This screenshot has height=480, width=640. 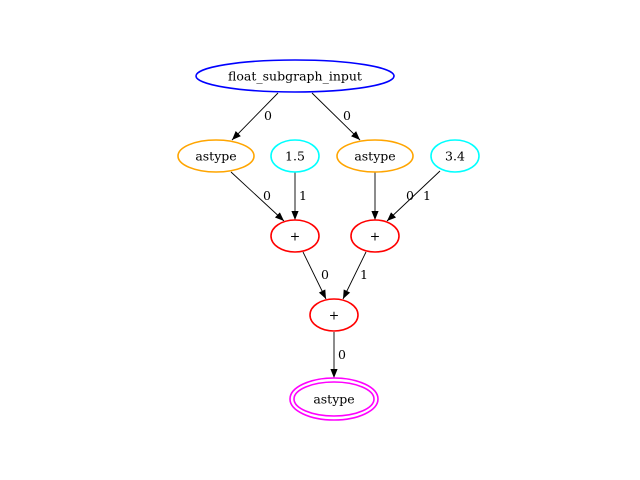 I want to click on node-inner-ellipse, so click(x=334, y=399).